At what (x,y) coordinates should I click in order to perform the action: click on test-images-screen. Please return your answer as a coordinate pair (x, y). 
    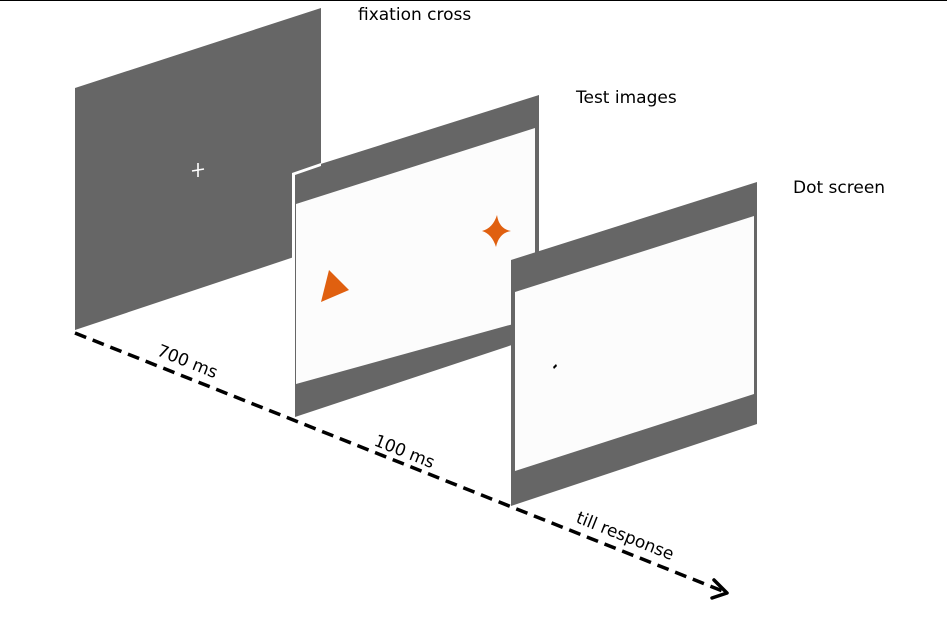
    Looking at the image, I should click on (415, 256).